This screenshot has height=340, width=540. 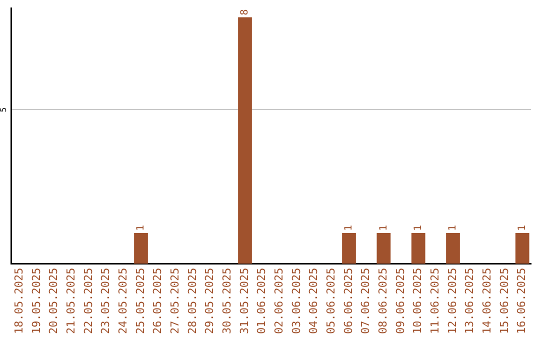 I want to click on x-tick-label: 28.05.2025, so click(x=192, y=301).